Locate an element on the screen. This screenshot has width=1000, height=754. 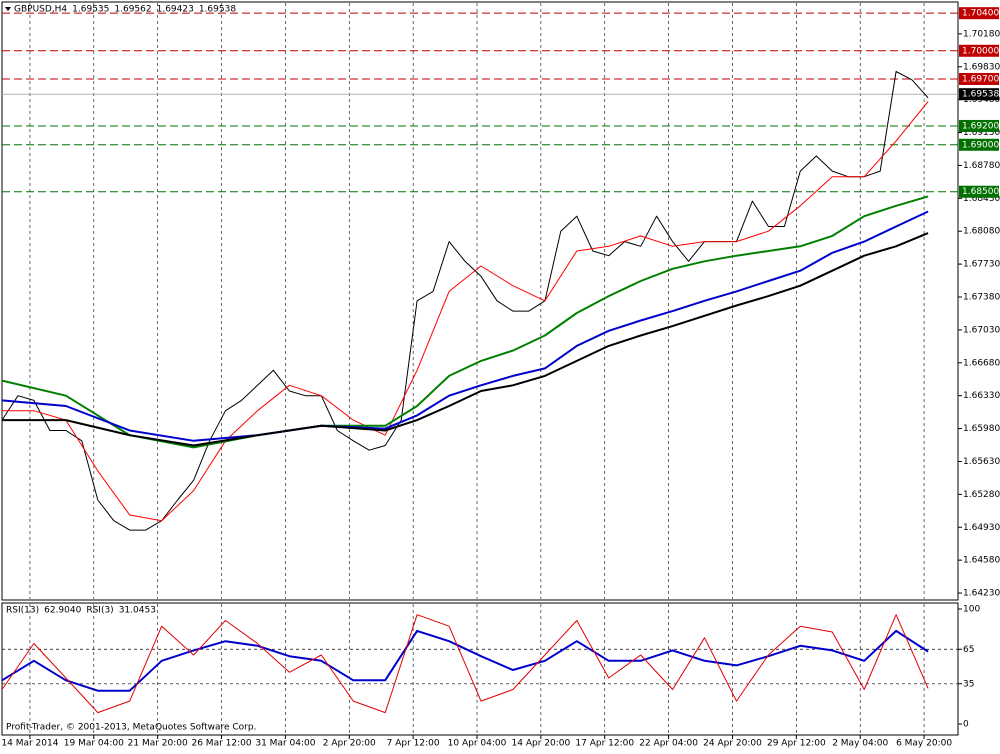
x-tick-label: 24 Apr 20:00 is located at coordinates (732, 744).